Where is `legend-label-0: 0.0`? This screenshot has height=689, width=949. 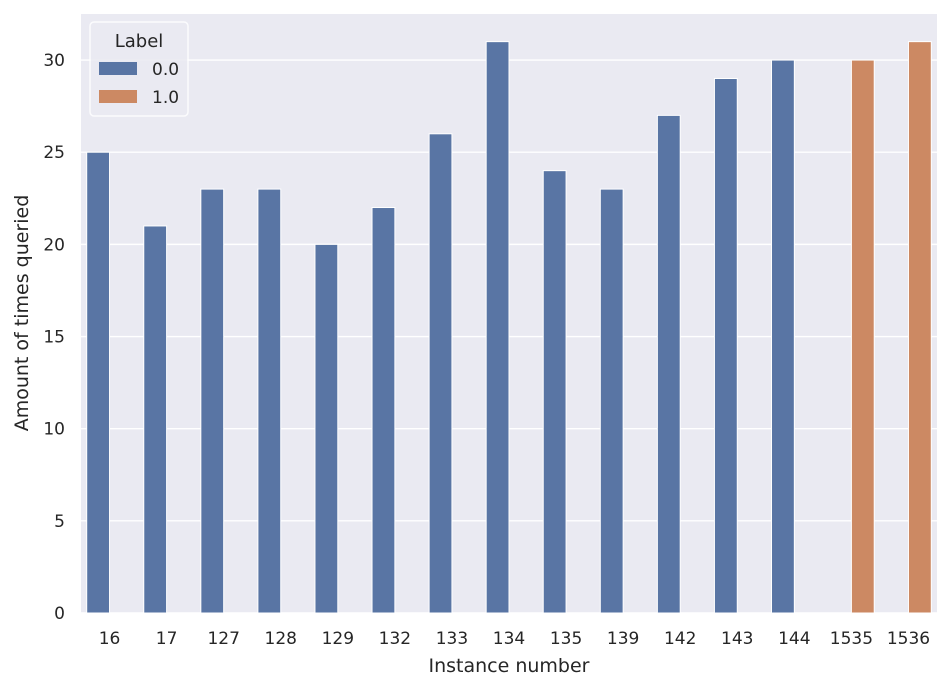 legend-label-0: 0.0 is located at coordinates (165, 70).